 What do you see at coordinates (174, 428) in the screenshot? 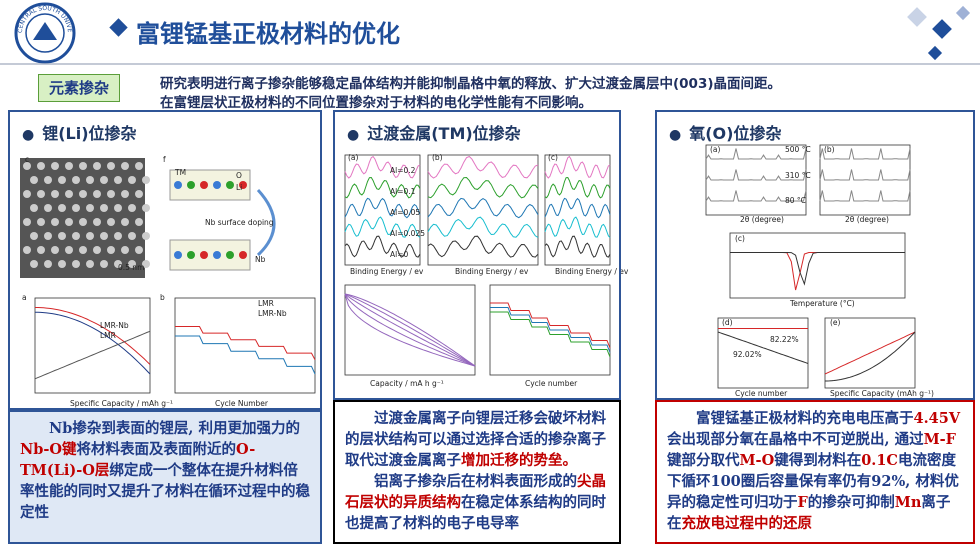
I see `text-run: Nb掺杂到表面的锂层, 利用更加强力的` at bounding box center [174, 428].